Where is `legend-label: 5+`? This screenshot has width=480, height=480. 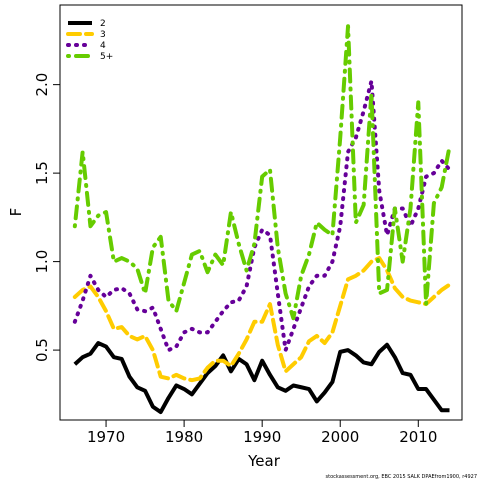 legend-label: 5+ is located at coordinates (106, 57).